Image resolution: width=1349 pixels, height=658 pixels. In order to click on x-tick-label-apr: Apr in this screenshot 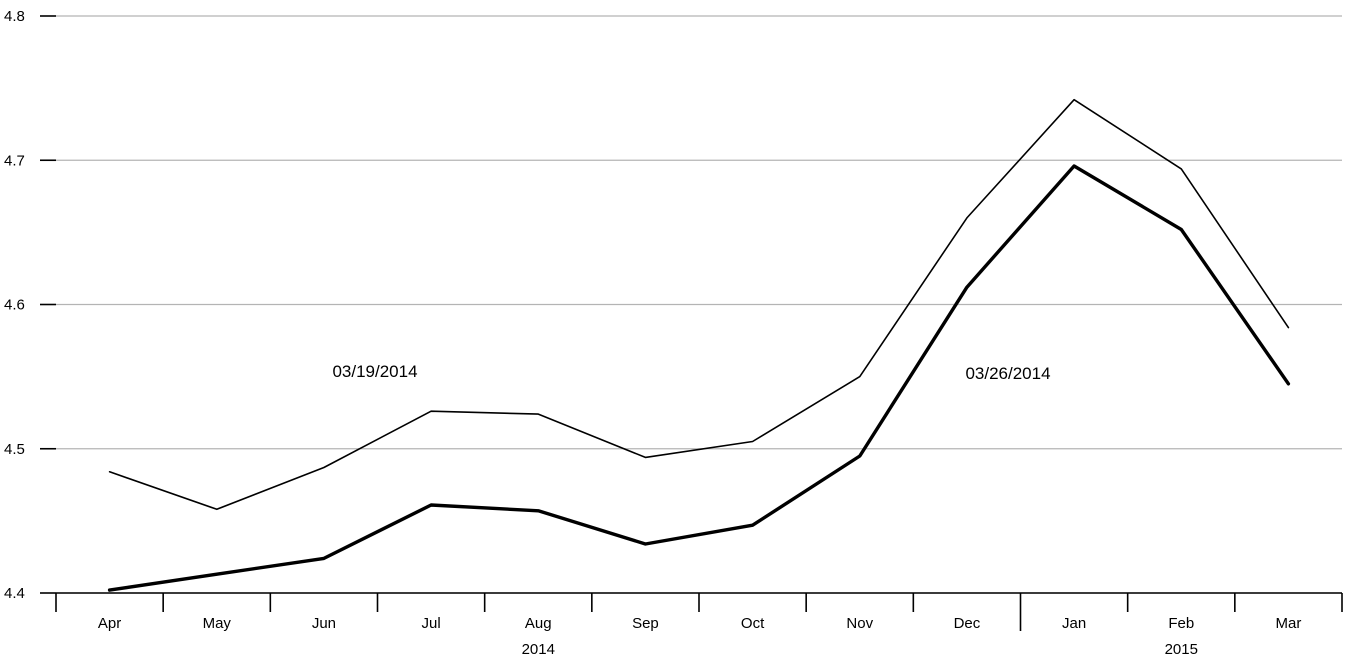, I will do `click(109, 623)`.